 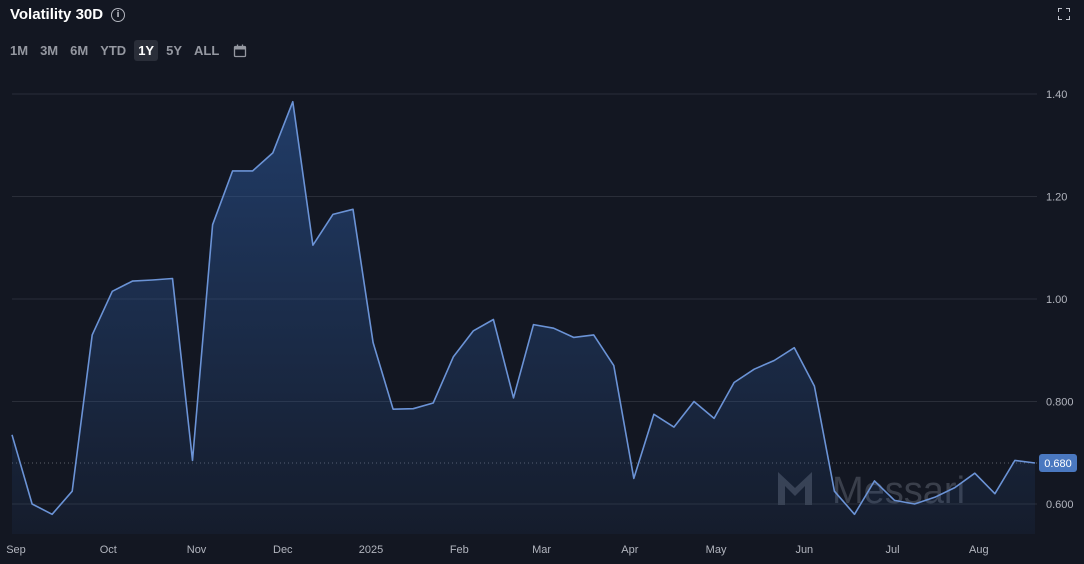 I want to click on x-tick-label: Dec, so click(x=283, y=550).